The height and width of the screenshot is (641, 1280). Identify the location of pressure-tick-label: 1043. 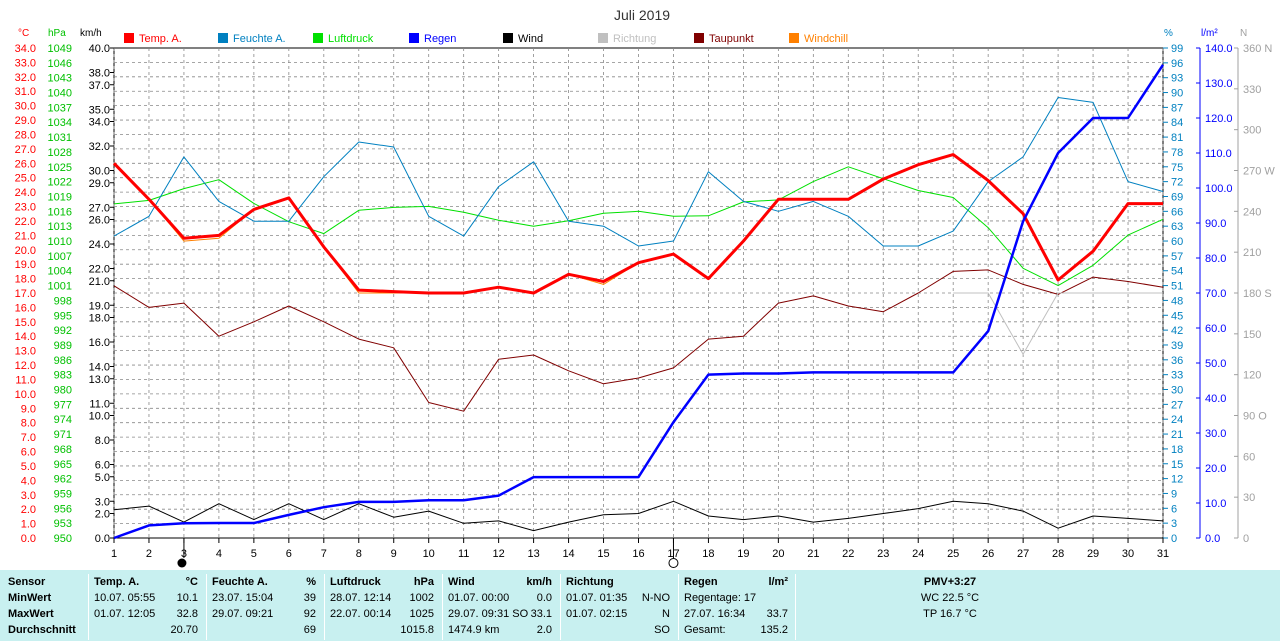
(60, 79).